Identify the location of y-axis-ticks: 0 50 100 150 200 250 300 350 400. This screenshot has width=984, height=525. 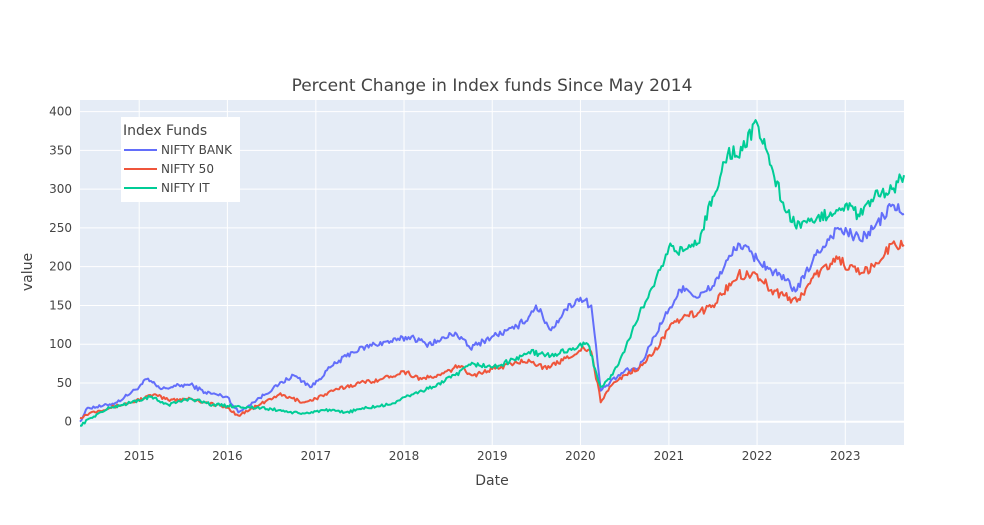
(60, 267).